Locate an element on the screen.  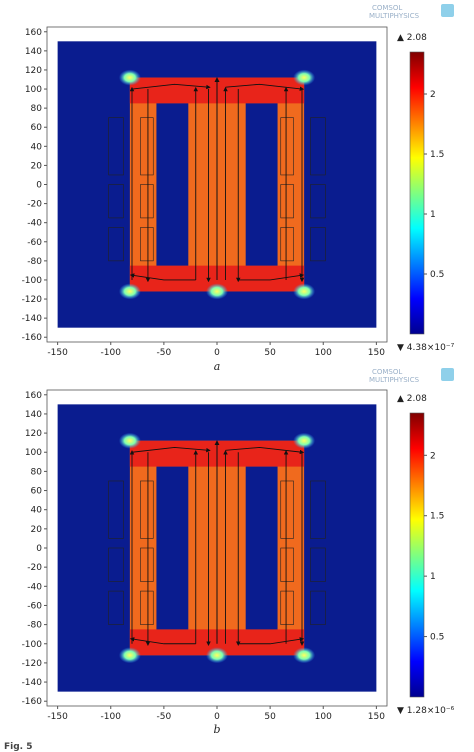
comsol-logo-icon is located at coordinates (447, 10).